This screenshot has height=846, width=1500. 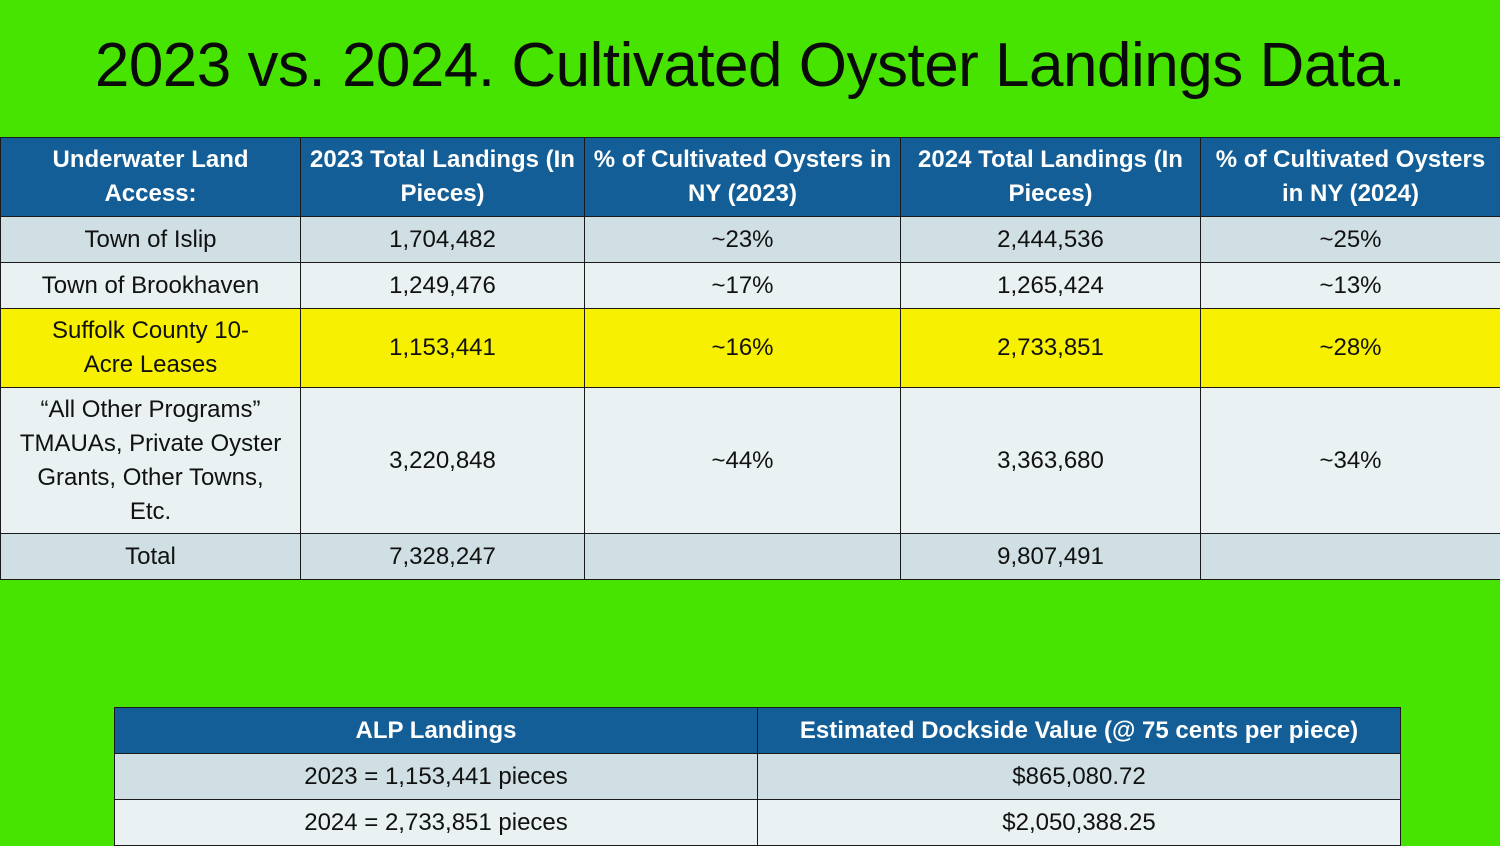 What do you see at coordinates (1350, 177) in the screenshot?
I see `header-pct-2024: % of Cultivated Oysters in NY (2024)` at bounding box center [1350, 177].